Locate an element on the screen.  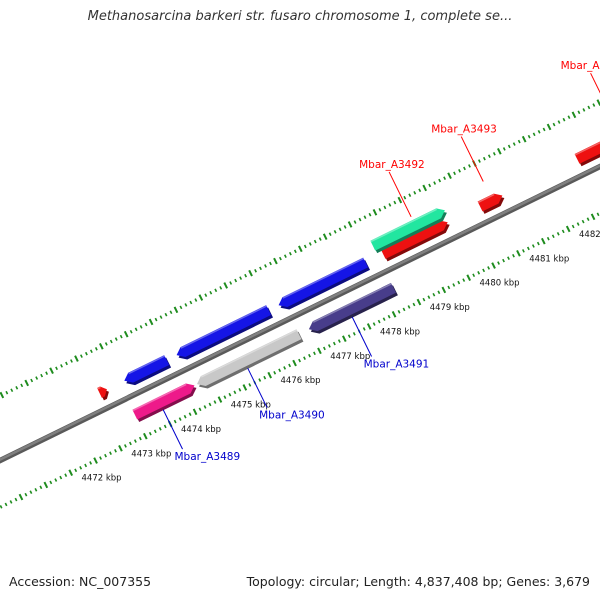
gene-label-Mbar_A3493: Mbar_A3493 is located at coordinates (464, 153).